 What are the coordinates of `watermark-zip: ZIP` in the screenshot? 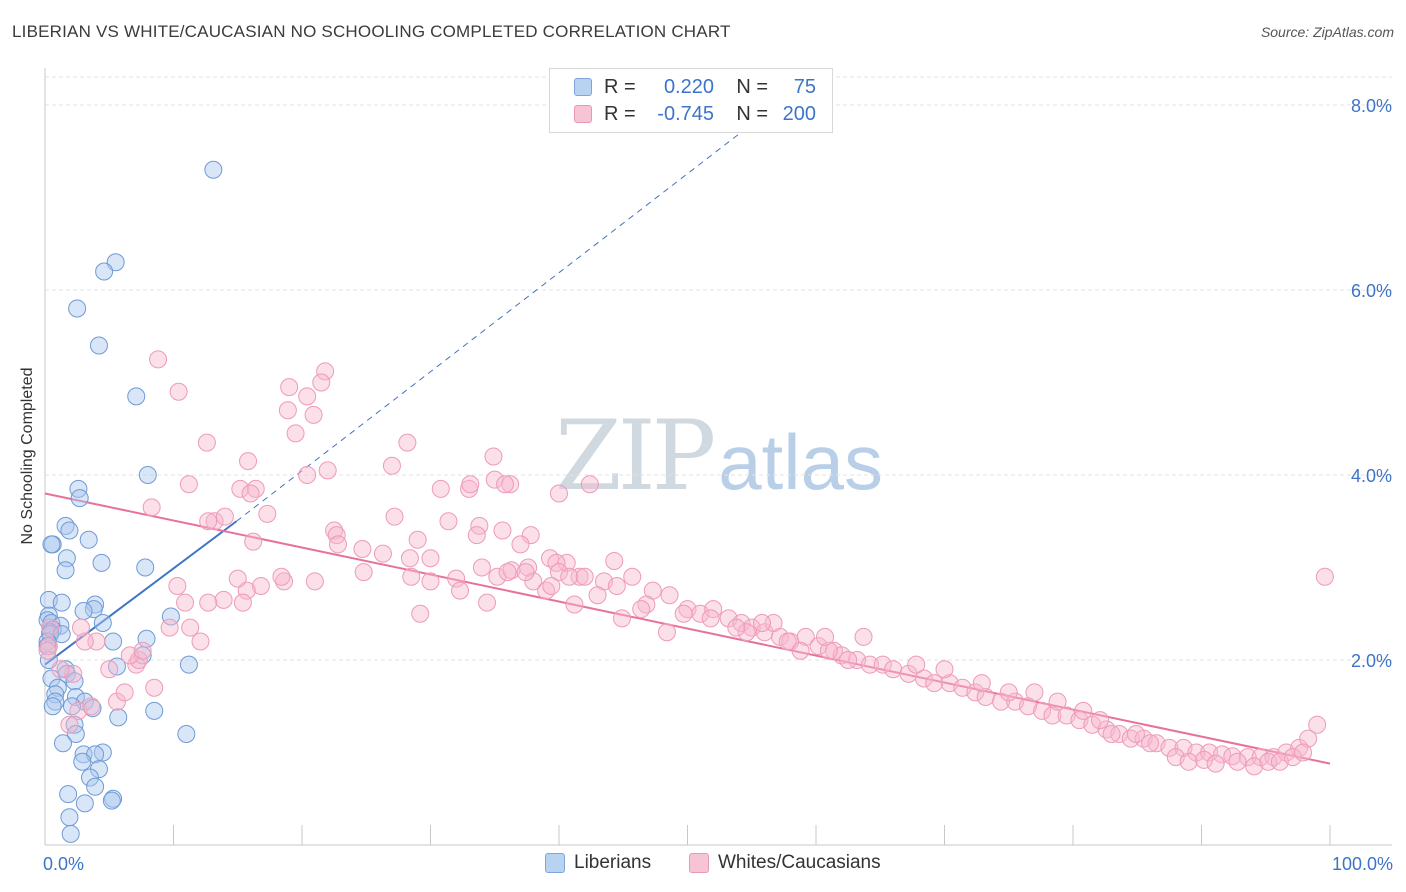 It's located at (635, 456).